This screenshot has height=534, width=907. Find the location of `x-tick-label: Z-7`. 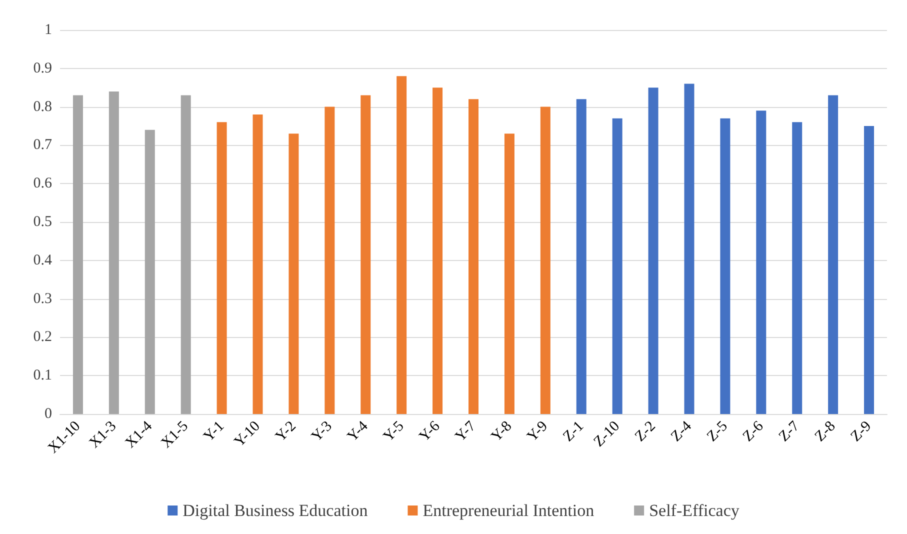

x-tick-label: Z-7 is located at coordinates (790, 431).